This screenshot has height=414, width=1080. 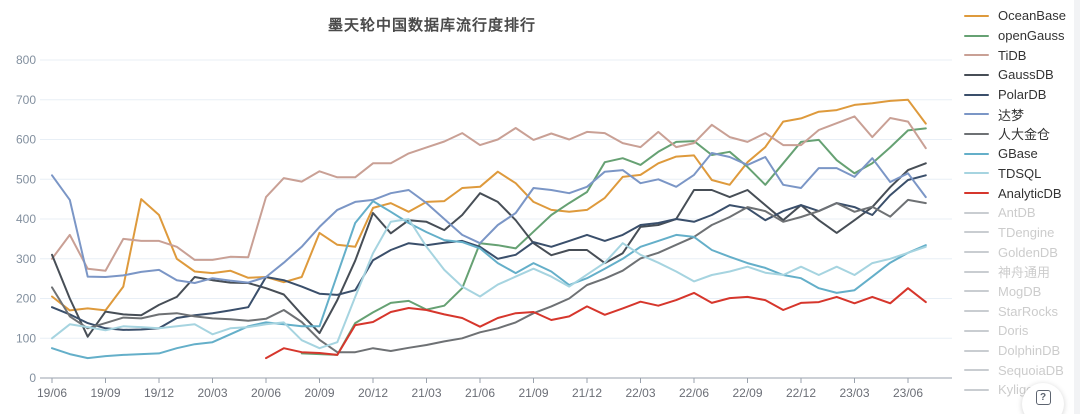 I want to click on legend-item-openGauss: openGauss, so click(x=1019, y=36).